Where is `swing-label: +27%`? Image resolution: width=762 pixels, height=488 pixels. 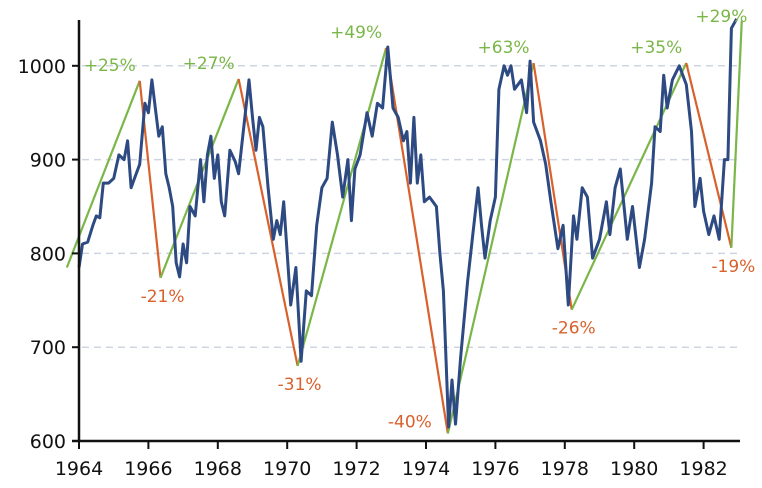
swing-label: +27% is located at coordinates (209, 64).